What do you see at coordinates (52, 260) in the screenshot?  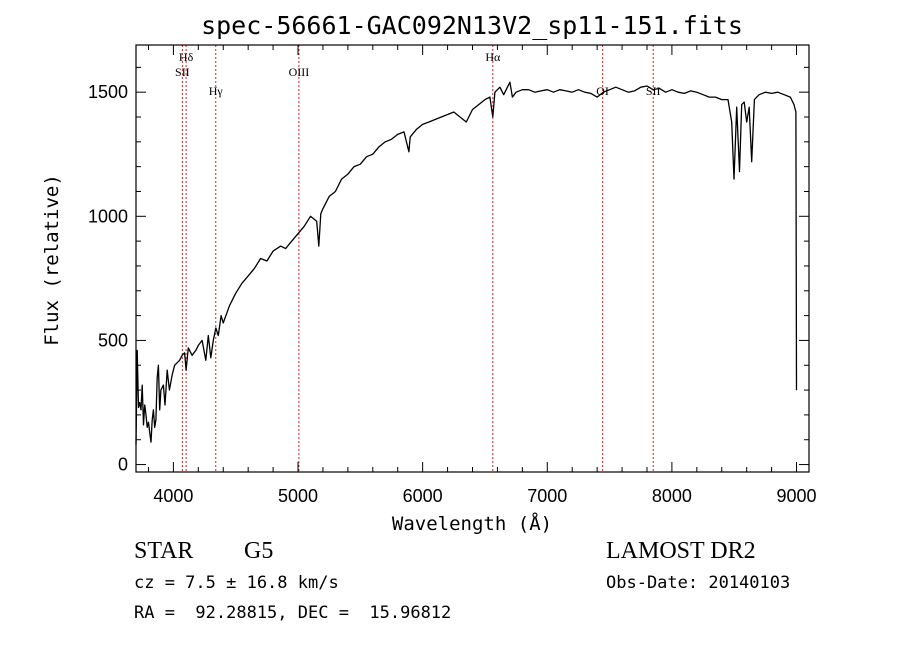 I see `y-axis-label: Flux (relative)` at bounding box center [52, 260].